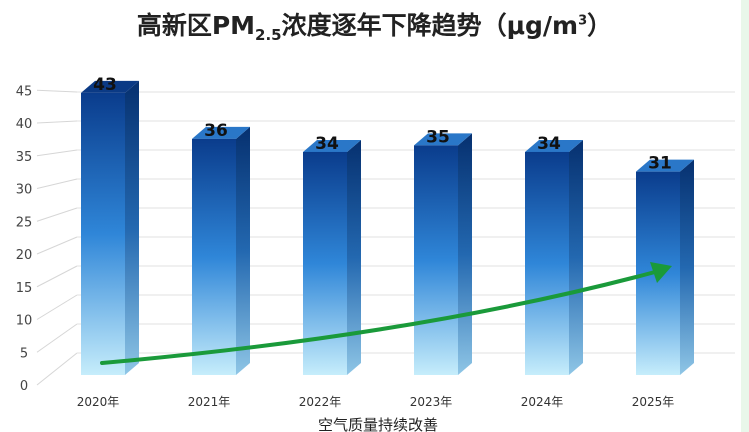 The width and height of the screenshot is (749, 432). Describe the element at coordinates (24, 124) in the screenshot. I see `y-tick-label: 40` at that location.